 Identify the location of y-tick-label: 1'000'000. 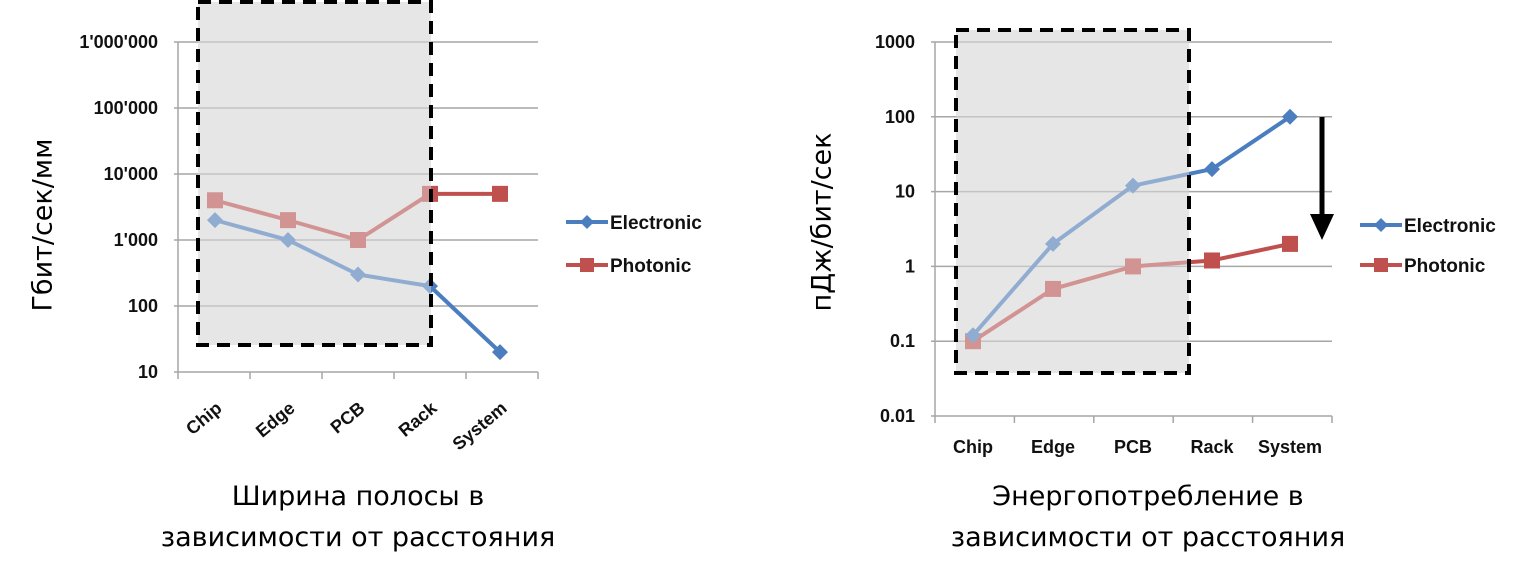
(118, 42).